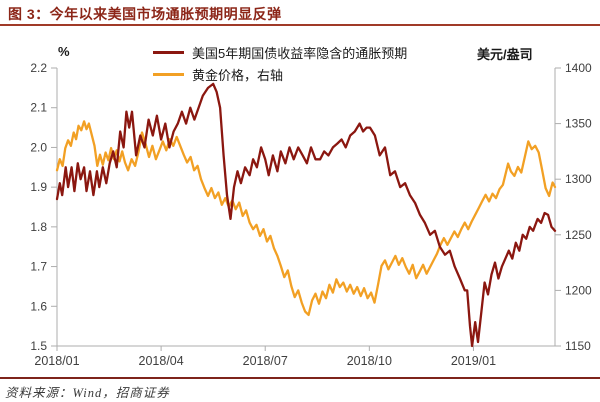 The width and height of the screenshot is (600, 402). Describe the element at coordinates (38, 68) in the screenshot. I see `y-left-tick-label: 2.2` at that location.